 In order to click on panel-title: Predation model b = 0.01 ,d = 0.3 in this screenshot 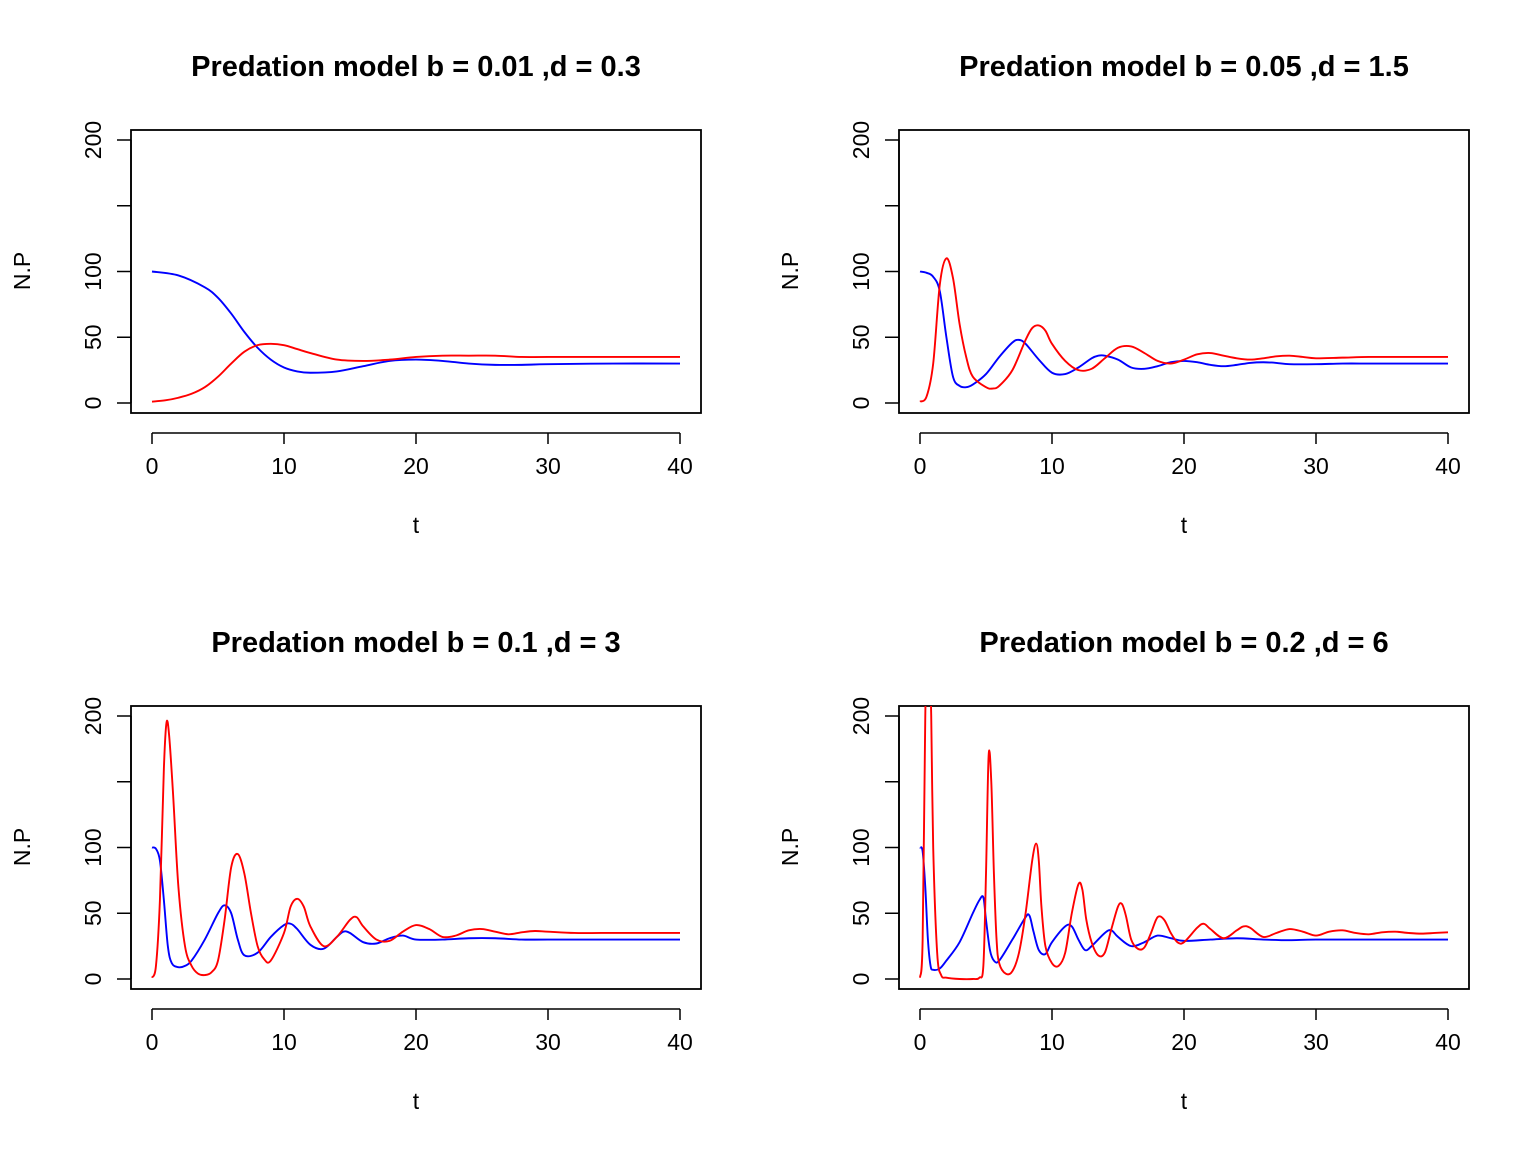, I will do `click(416, 67)`.